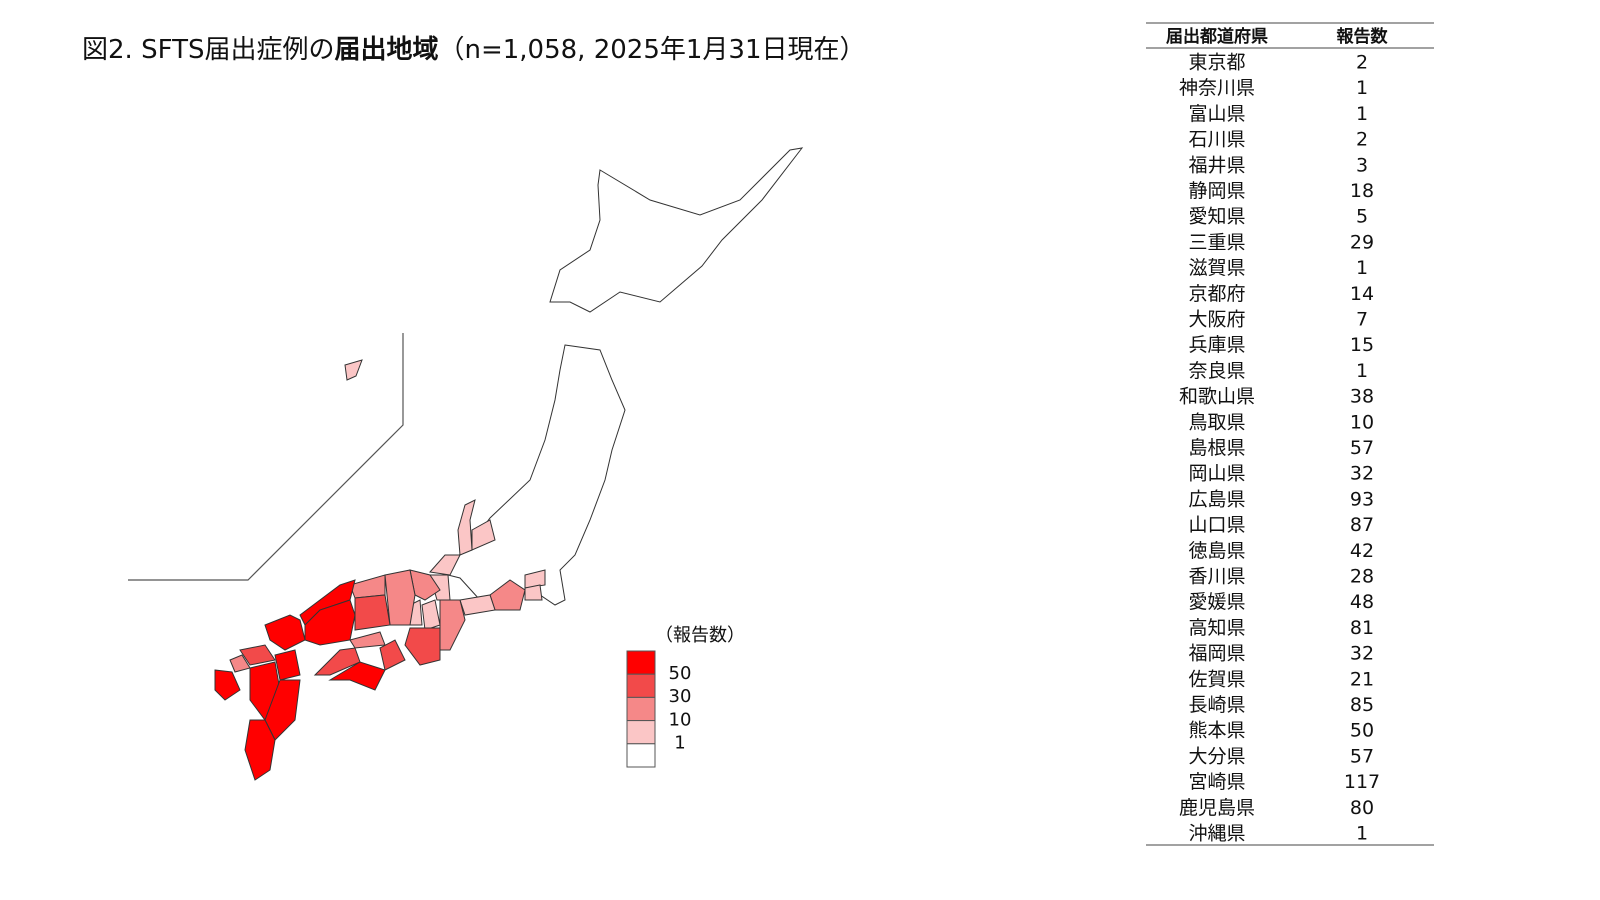  Describe the element at coordinates (1217, 36) in the screenshot. I see `column-header: 届出都道府県` at that location.